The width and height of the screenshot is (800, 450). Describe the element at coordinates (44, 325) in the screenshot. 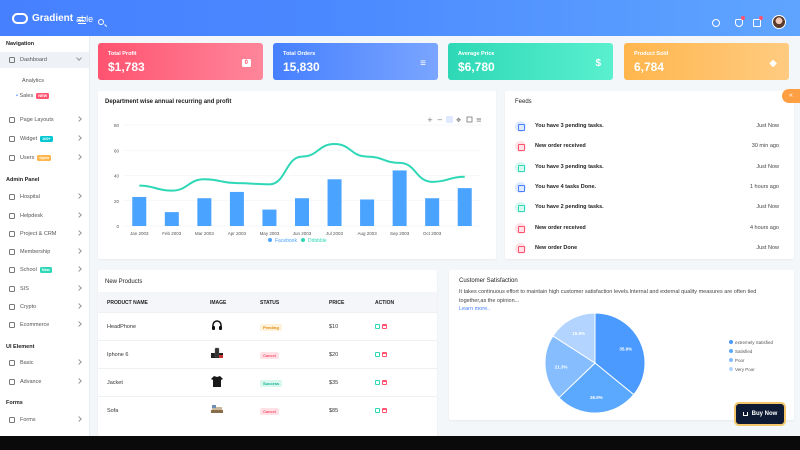

I see `sidebar-item-ecommerce: Ecommerce` at that location.